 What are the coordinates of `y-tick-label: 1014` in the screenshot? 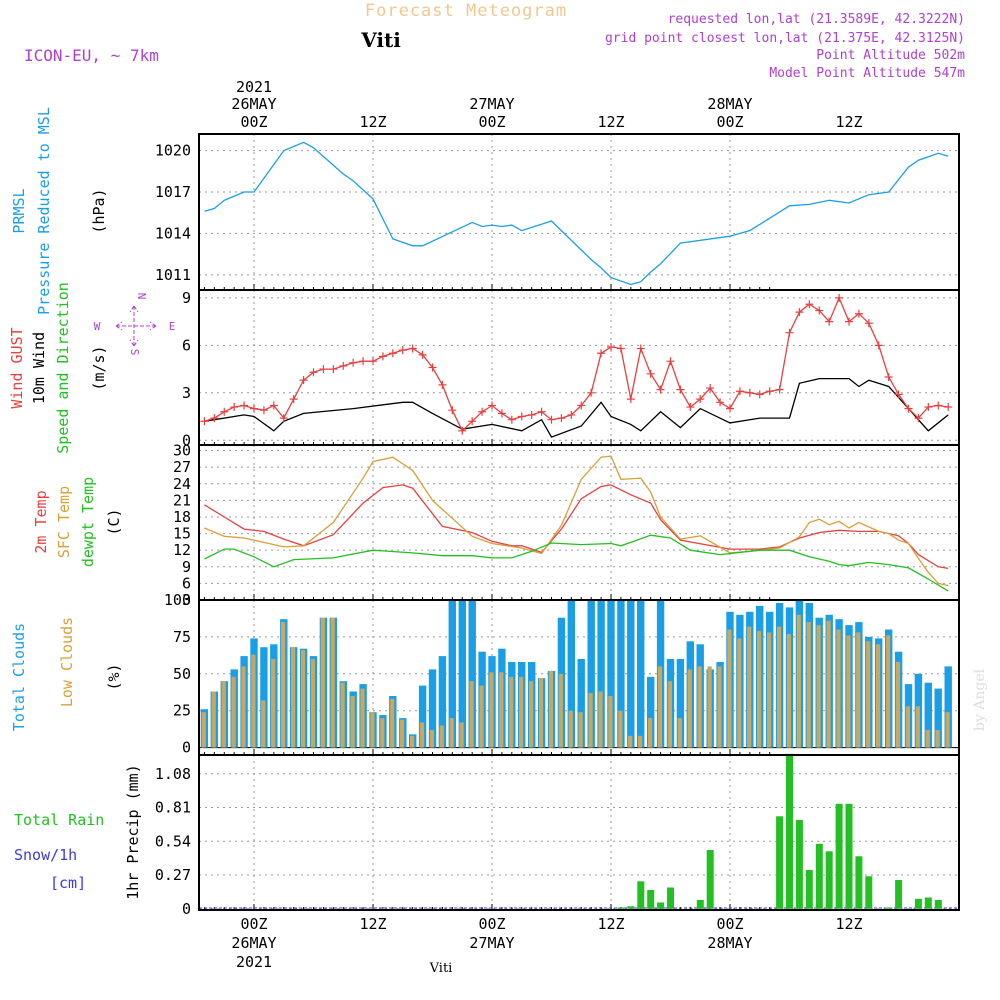 It's located at (173, 233).